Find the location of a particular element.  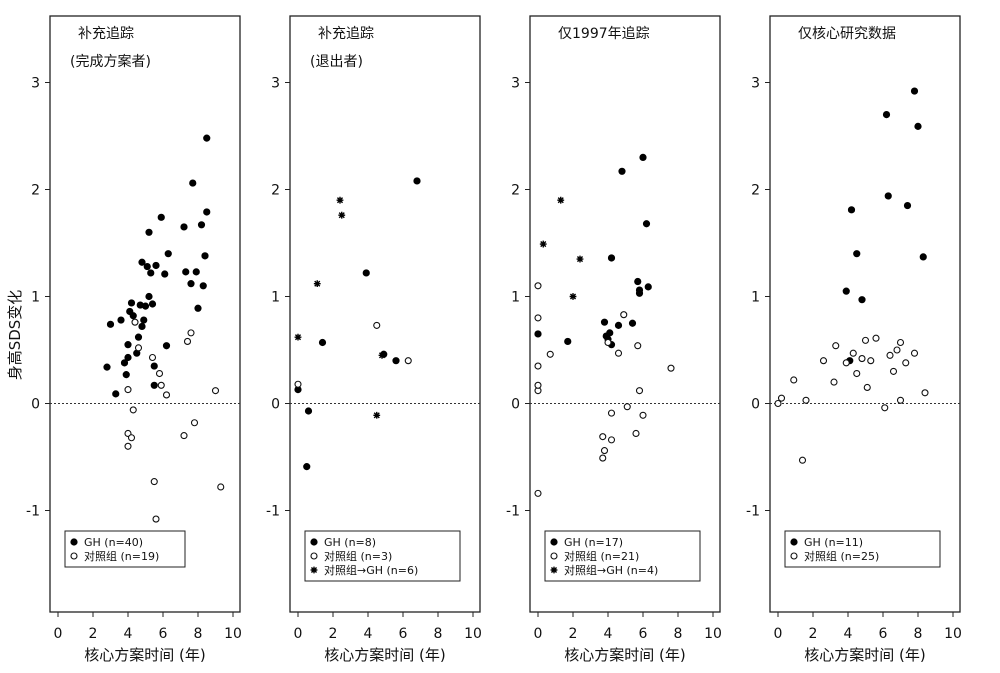

x-tick-label: 8 is located at coordinates (918, 634).